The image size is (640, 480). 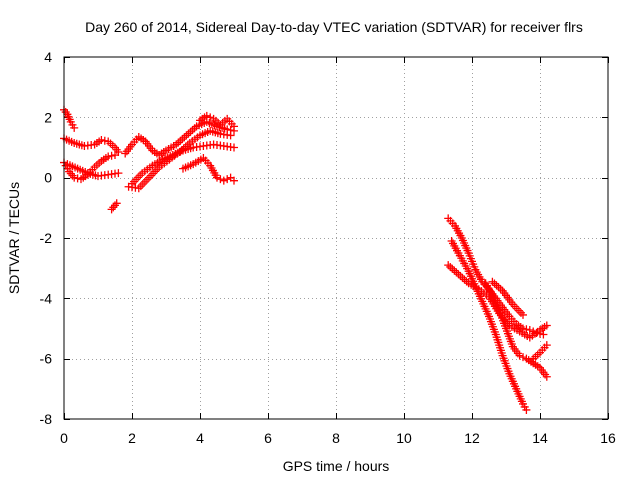 What do you see at coordinates (472, 438) in the screenshot?
I see `x-tick-label: 12` at bounding box center [472, 438].